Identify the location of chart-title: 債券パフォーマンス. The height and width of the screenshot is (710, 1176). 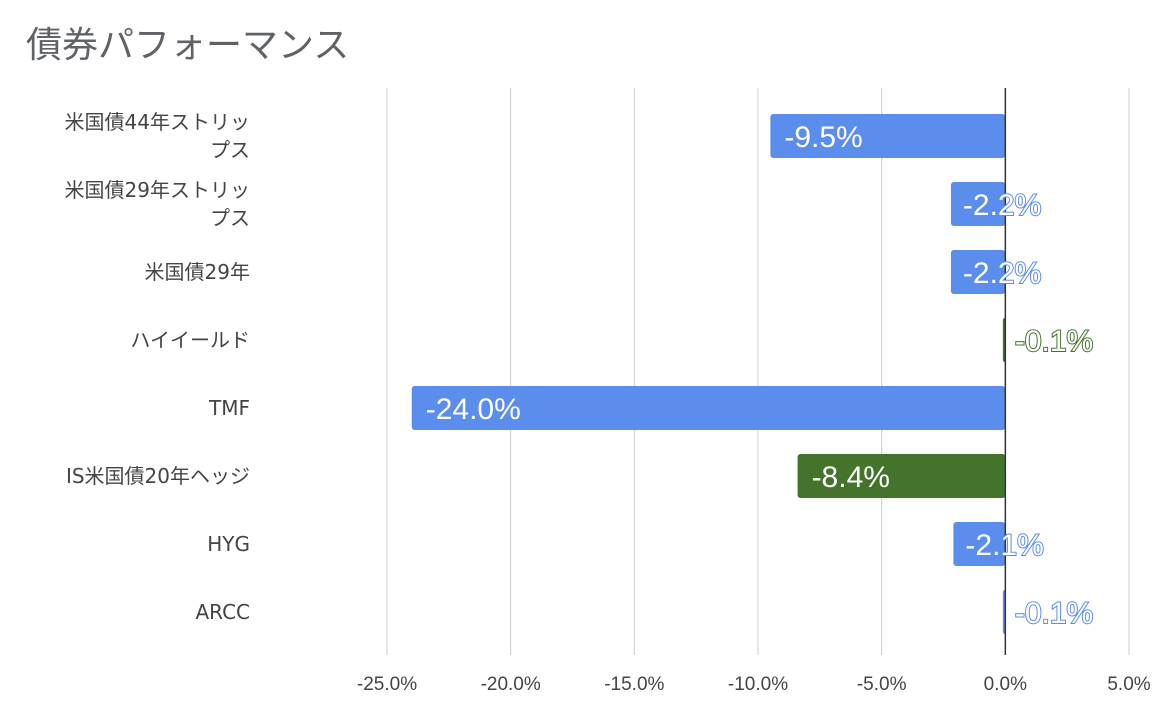
(188, 45).